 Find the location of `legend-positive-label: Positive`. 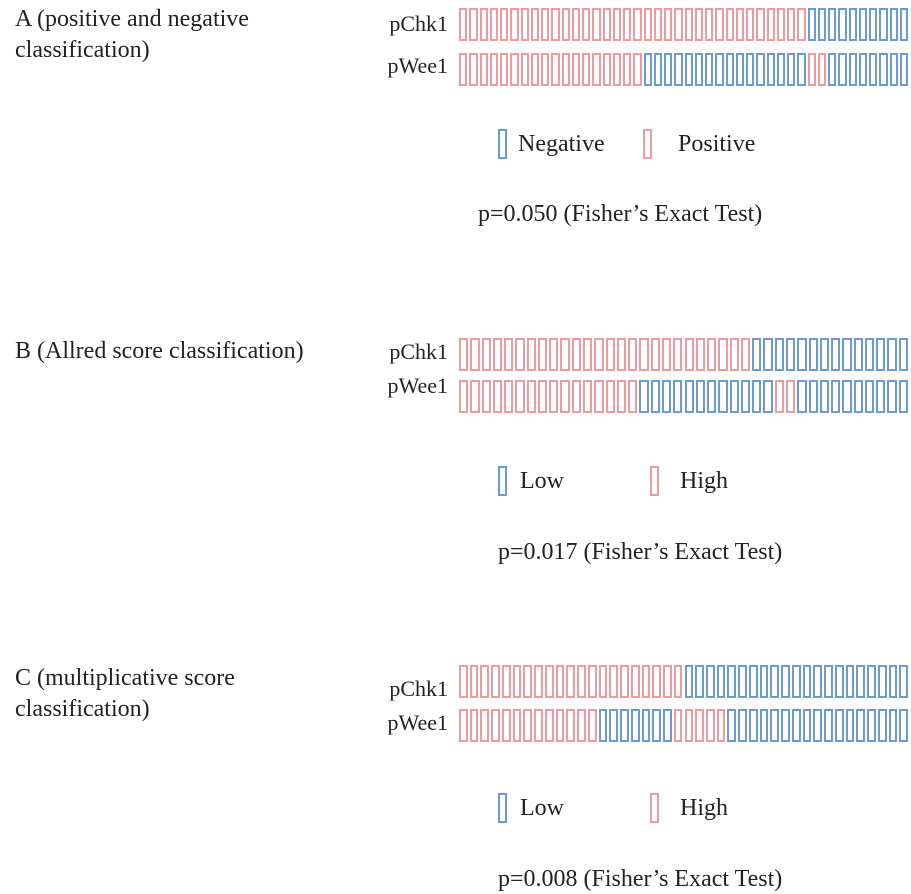

legend-positive-label: Positive is located at coordinates (717, 144).